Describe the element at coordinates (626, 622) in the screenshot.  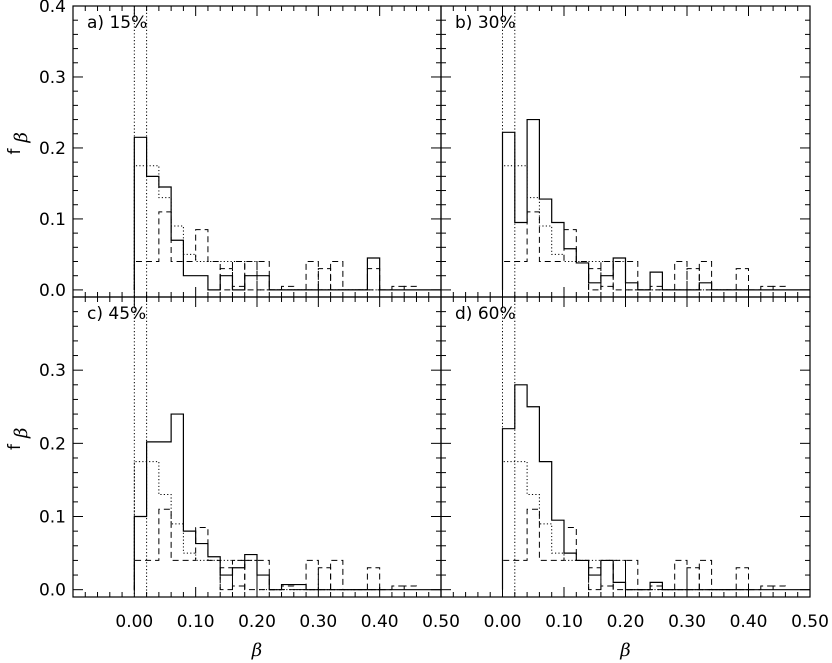
I see `x-tick-label-col-1: 0.20` at that location.